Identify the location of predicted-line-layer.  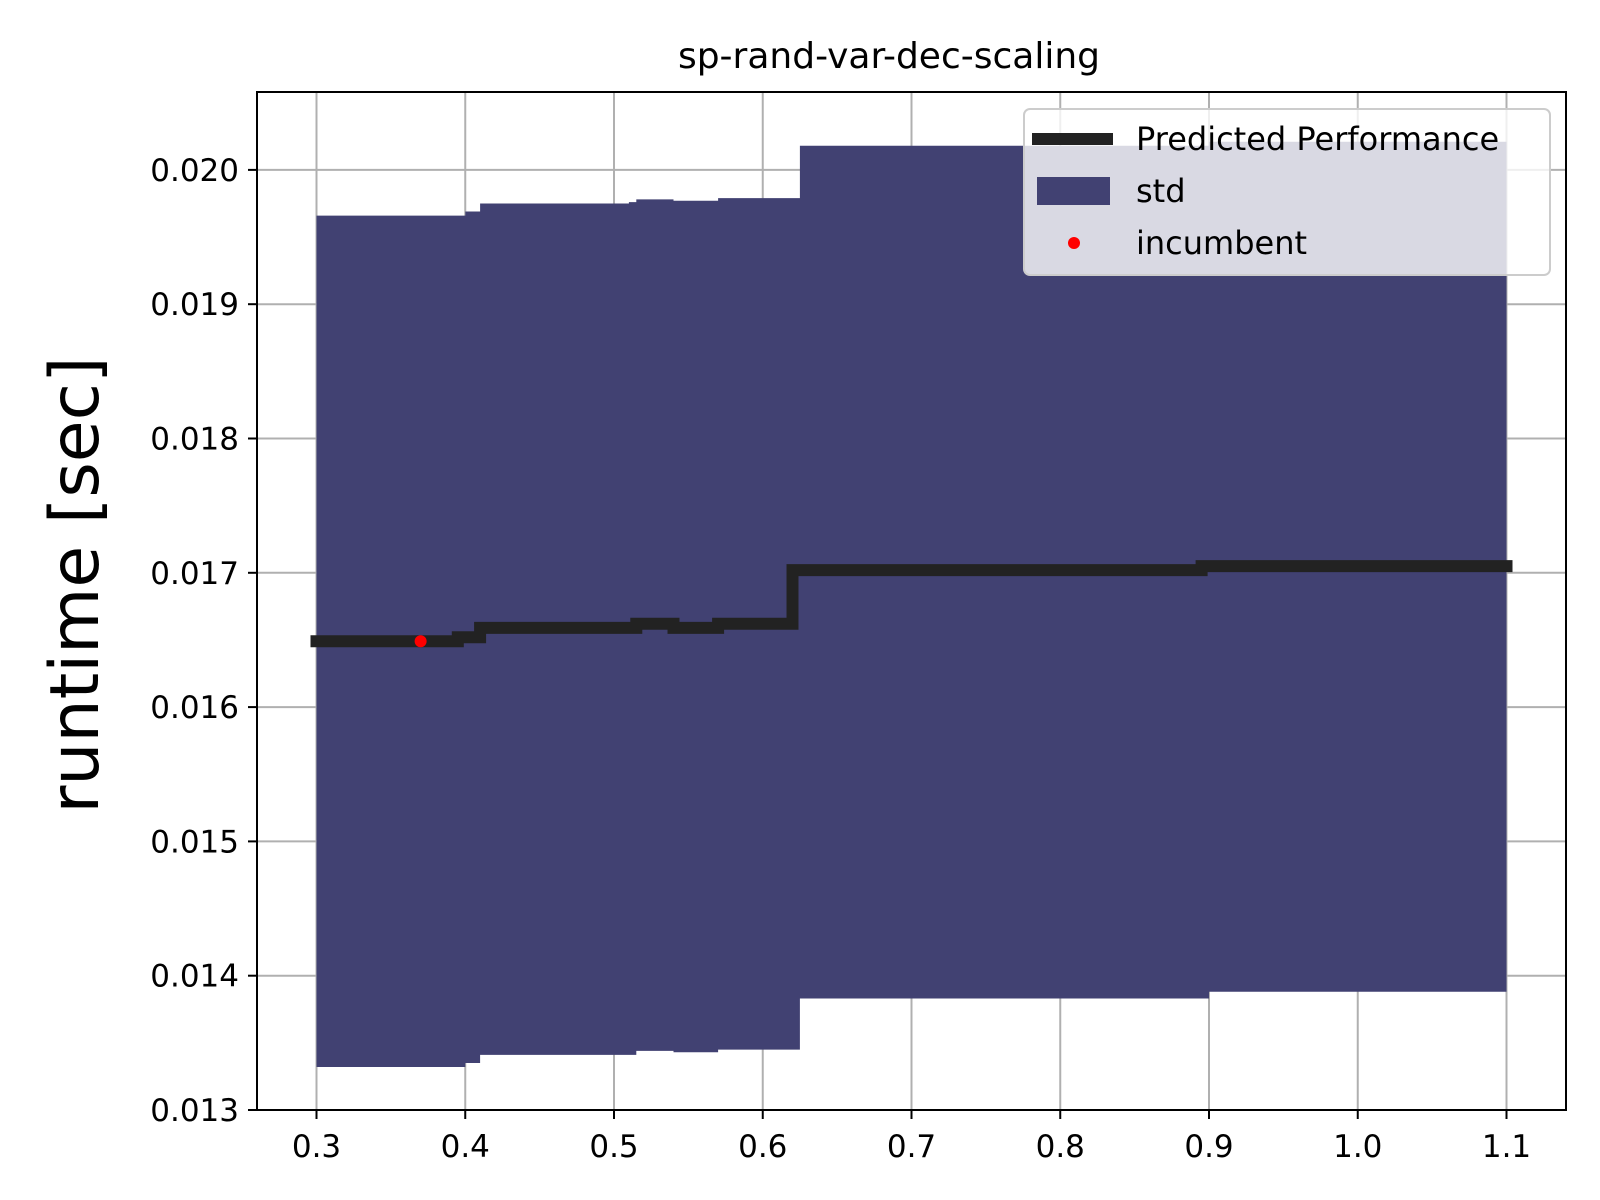
(911, 604).